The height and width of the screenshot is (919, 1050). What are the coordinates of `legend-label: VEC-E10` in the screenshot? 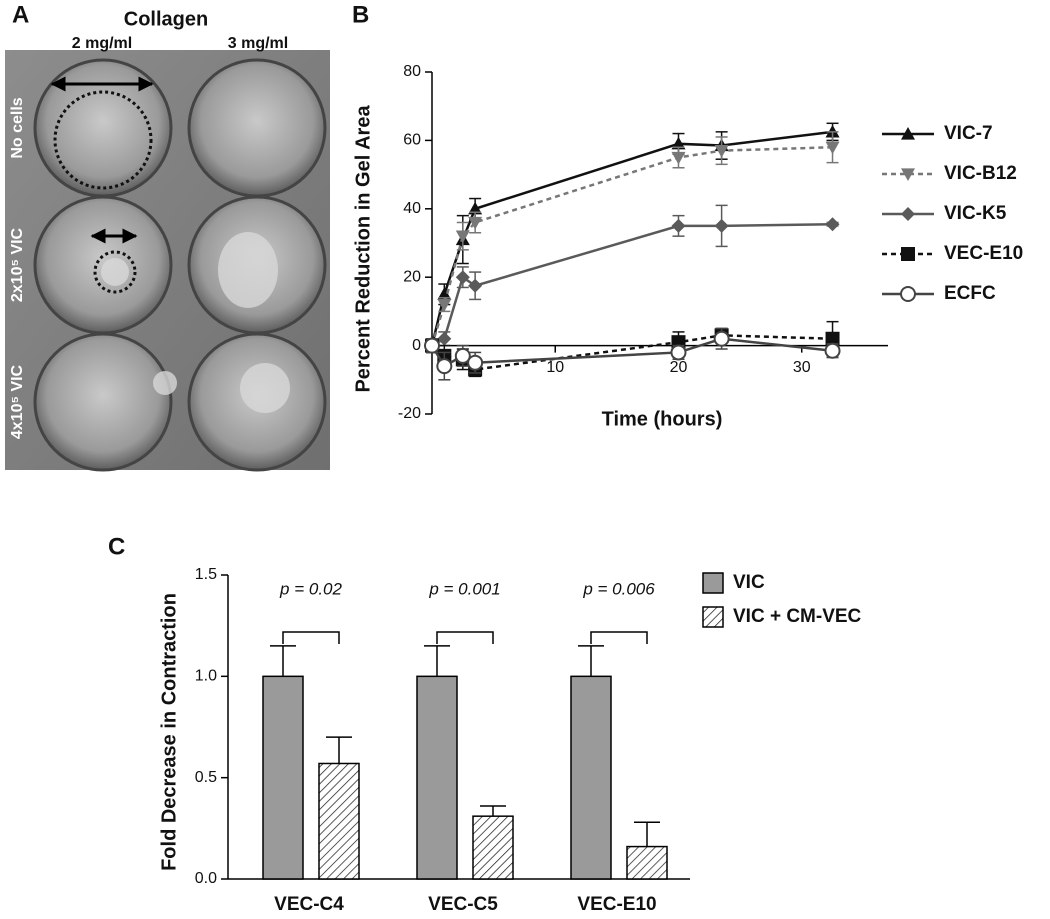 It's located at (983, 253).